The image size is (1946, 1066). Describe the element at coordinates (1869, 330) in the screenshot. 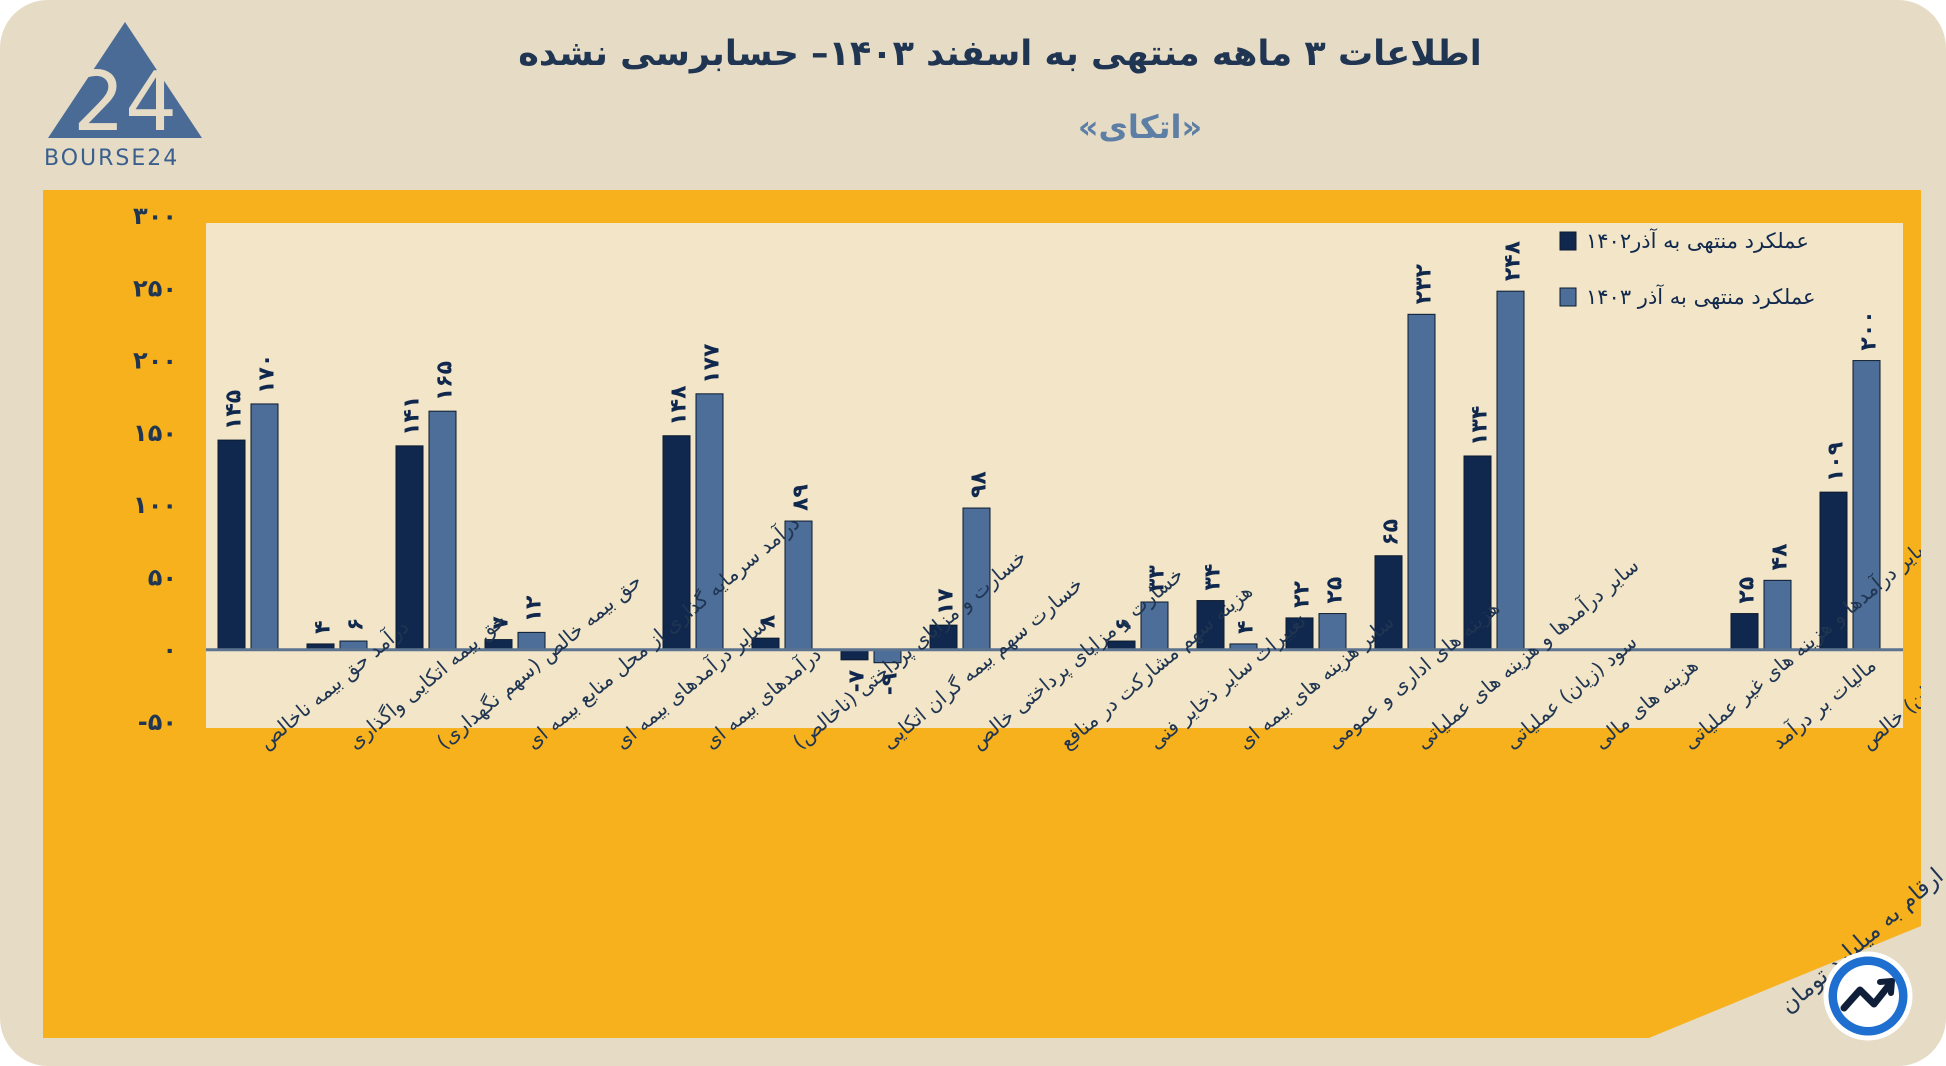

I see `data-label: ۲۰۰` at that location.